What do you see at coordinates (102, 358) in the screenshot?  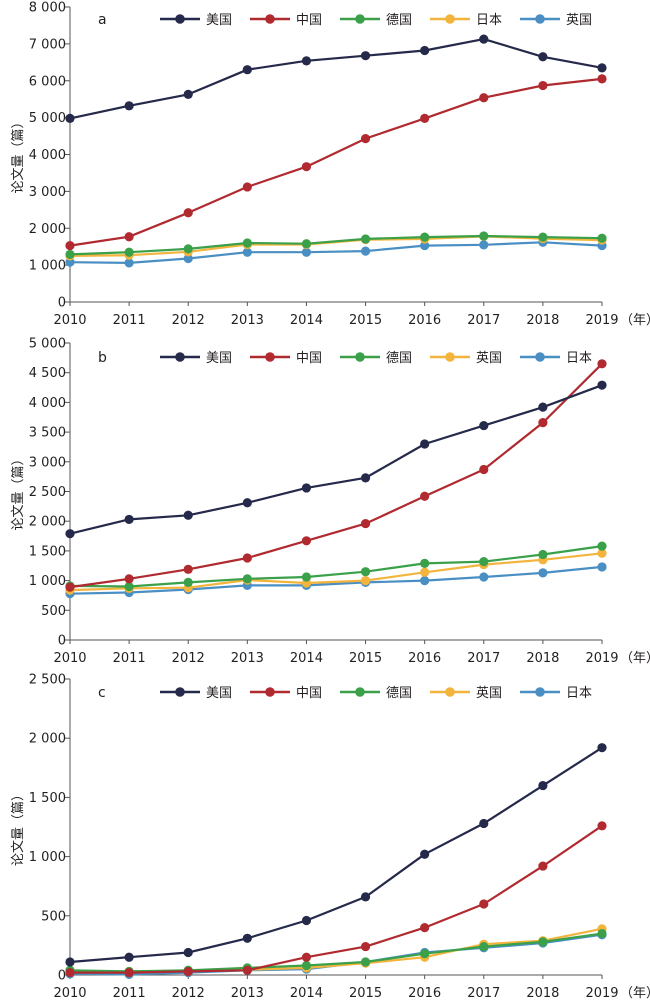 I see `panel-label: b` at bounding box center [102, 358].